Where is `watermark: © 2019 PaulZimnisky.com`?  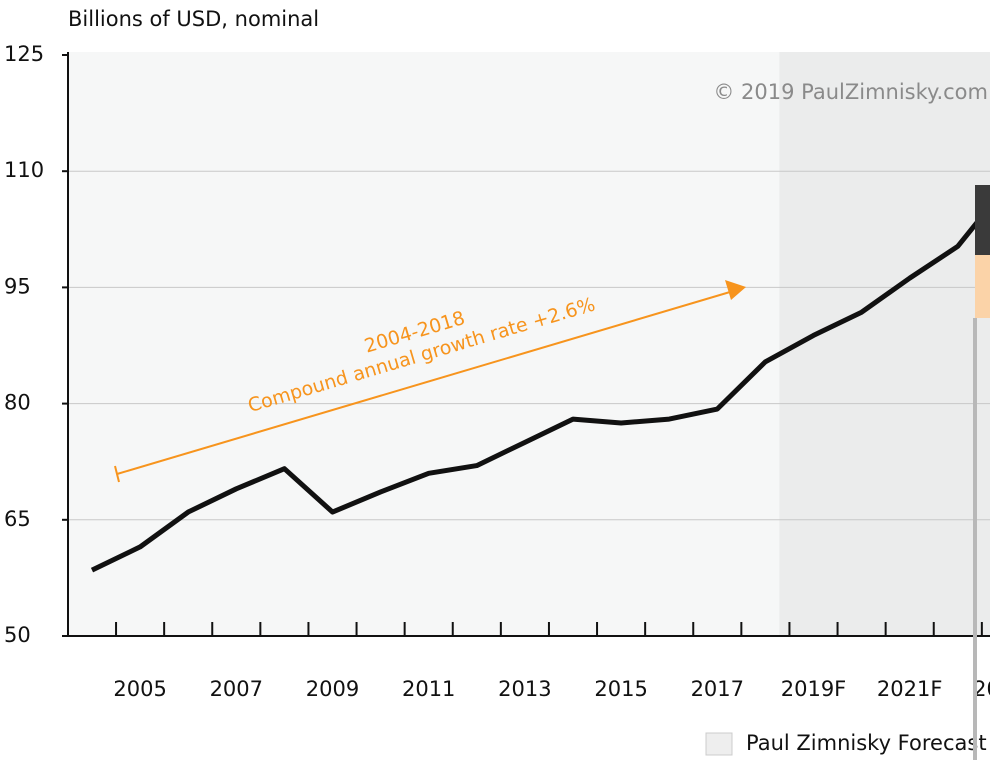
watermark: © 2019 PaulZimnisky.com is located at coordinates (850, 92).